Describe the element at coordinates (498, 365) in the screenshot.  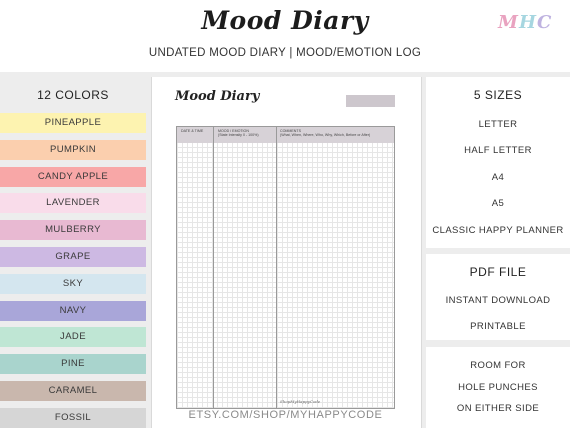
I see `hole-punch-item: ROOM FOR` at that location.